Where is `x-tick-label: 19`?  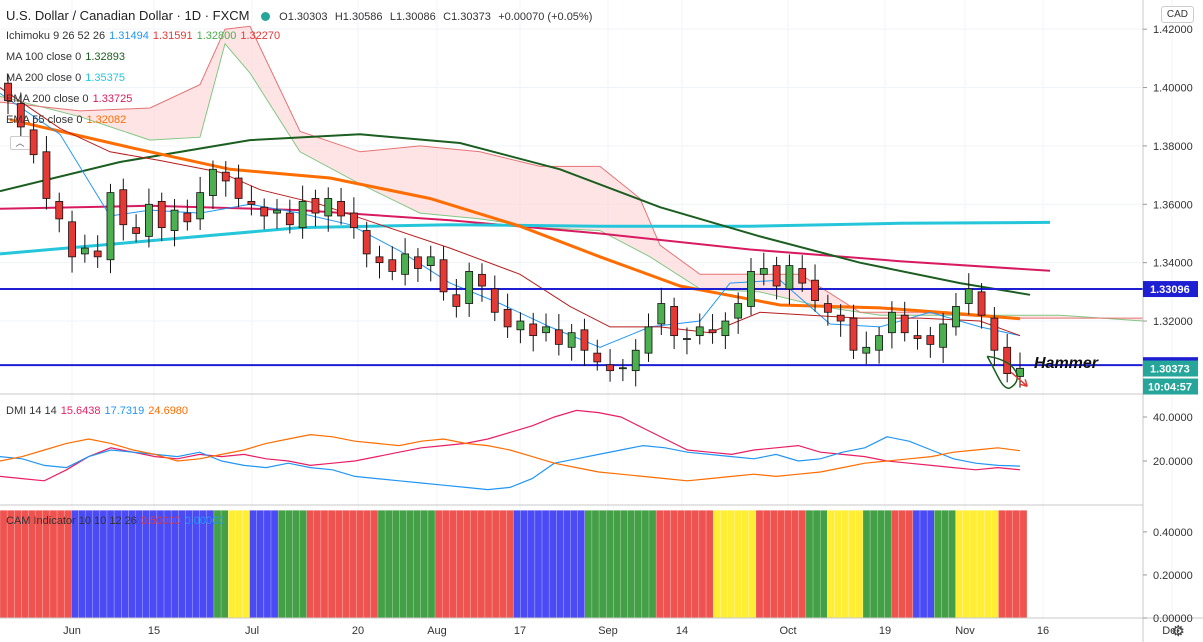
x-tick-label: 19 is located at coordinates (885, 631).